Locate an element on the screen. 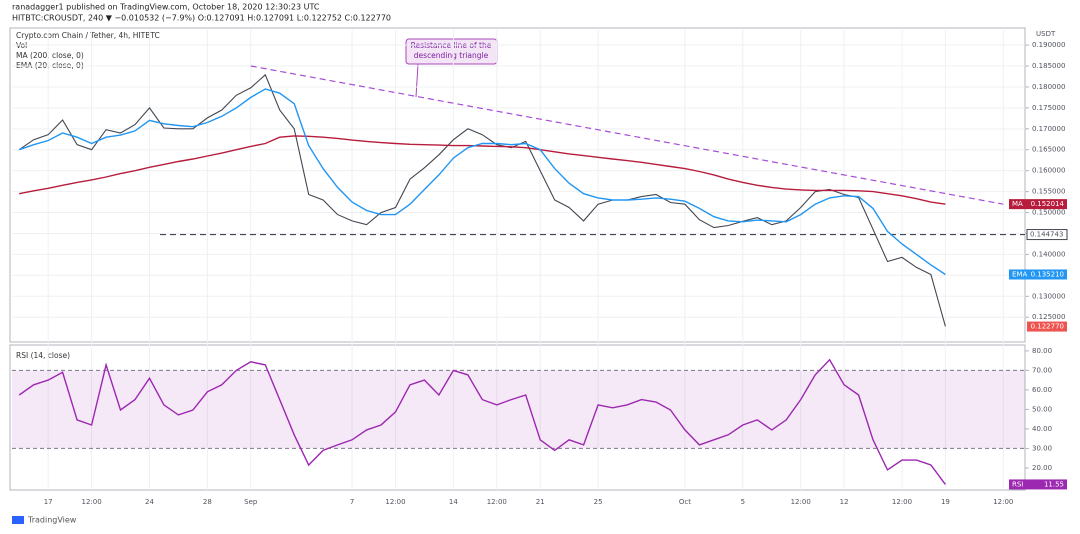  y-tick-label: 0.185000 is located at coordinates (1048, 66).